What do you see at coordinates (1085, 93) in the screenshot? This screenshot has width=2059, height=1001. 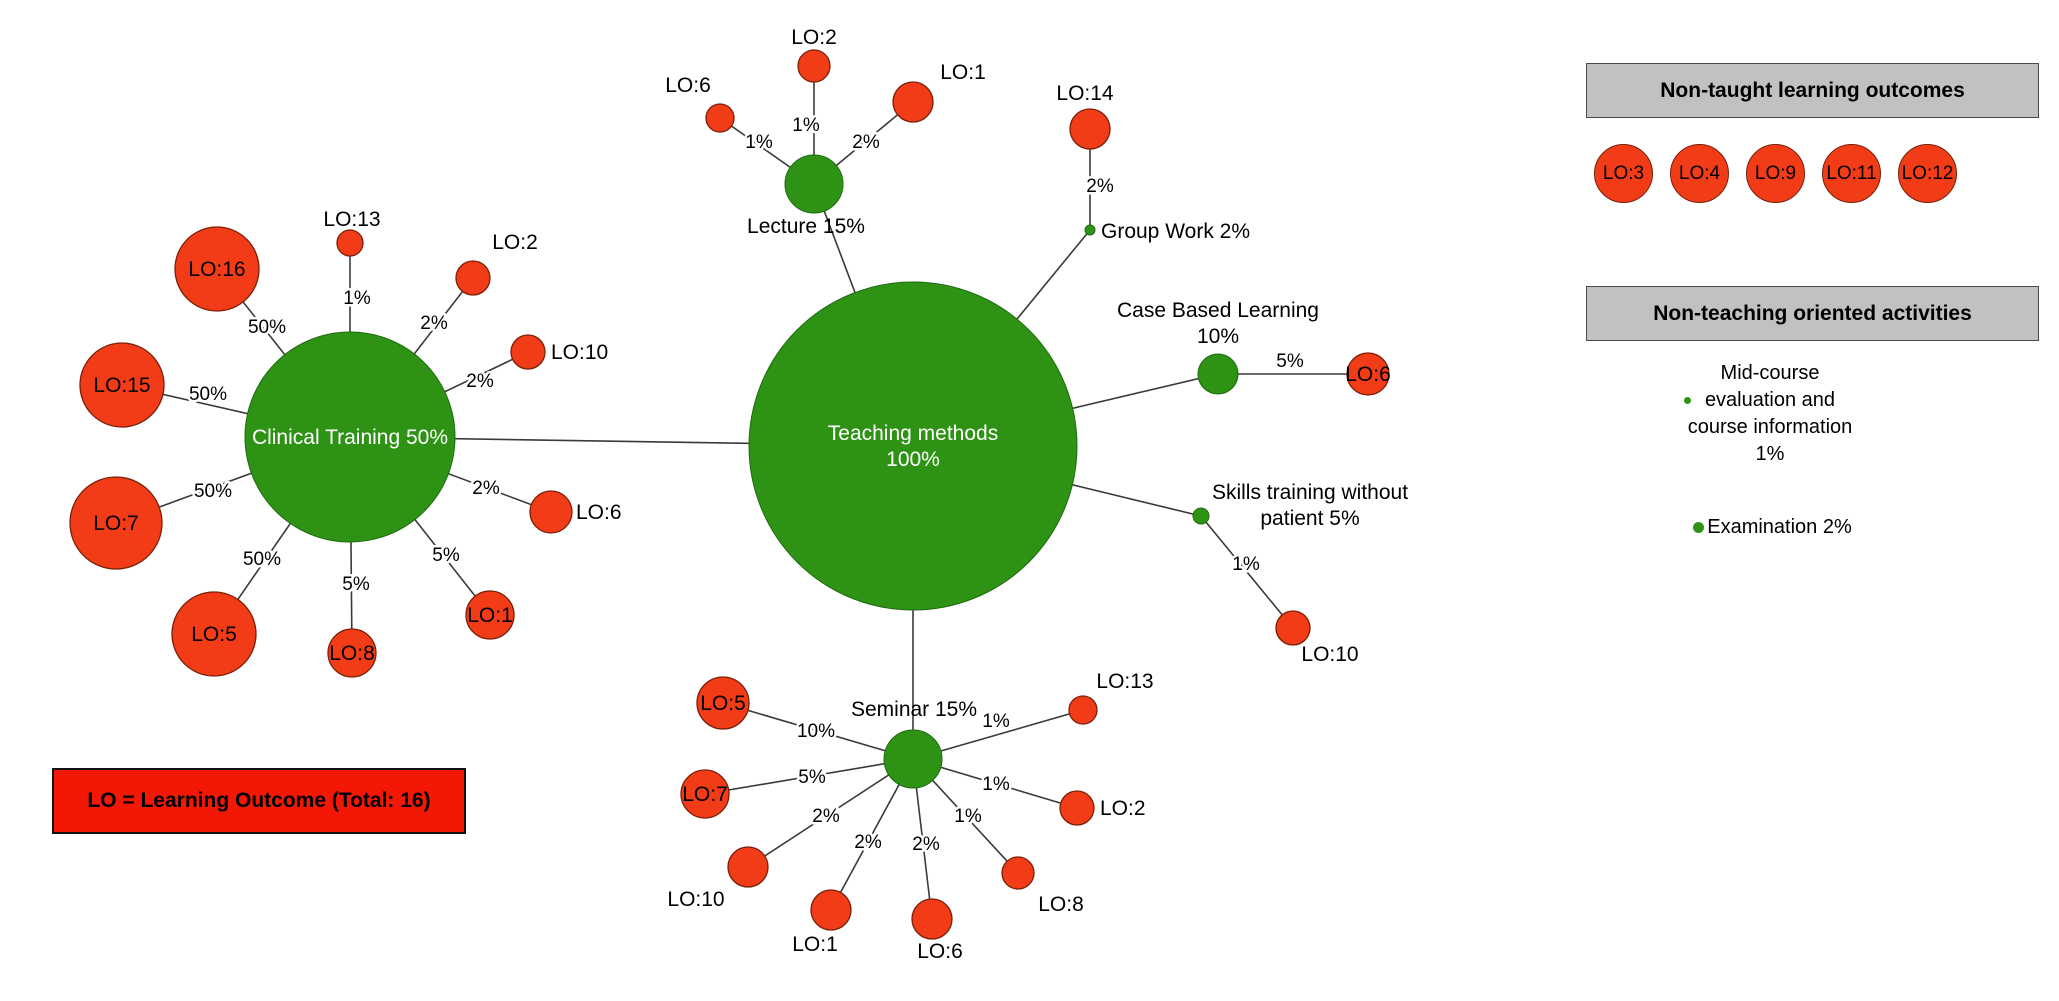 I see `label-lo14: LO:14` at bounding box center [1085, 93].